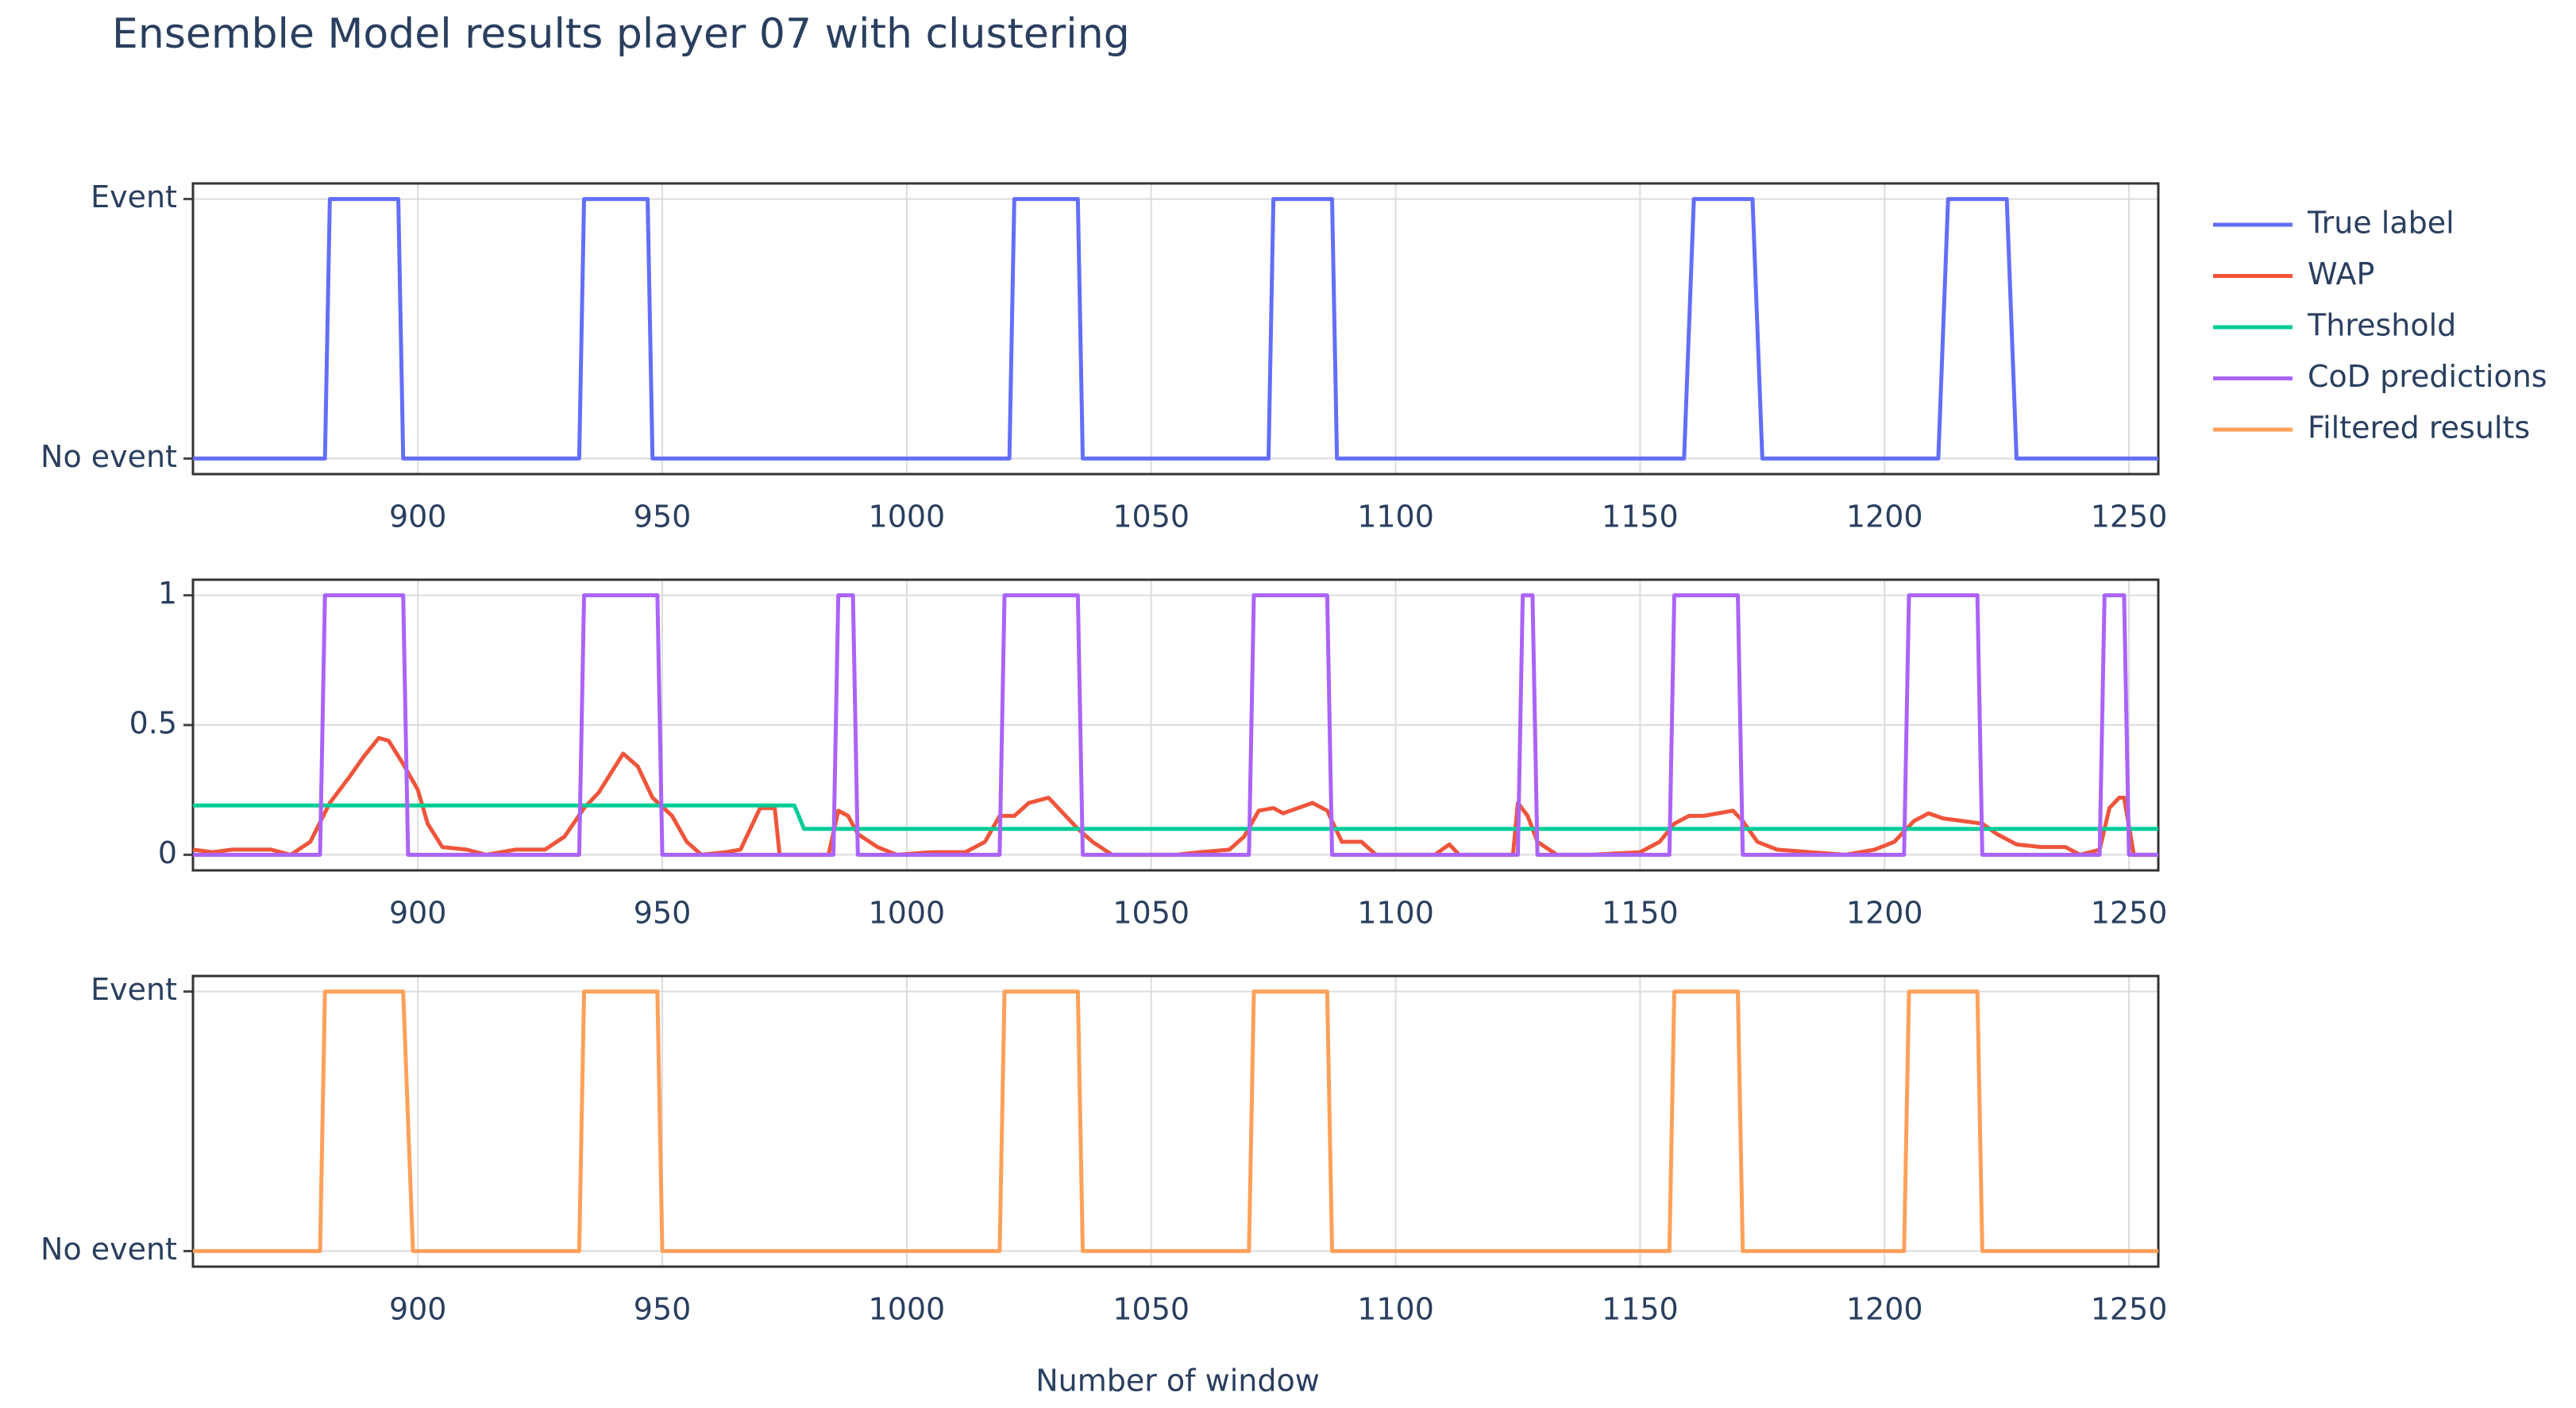  Describe the element at coordinates (2381, 325) in the screenshot. I see `legend-label: Threshold` at that location.